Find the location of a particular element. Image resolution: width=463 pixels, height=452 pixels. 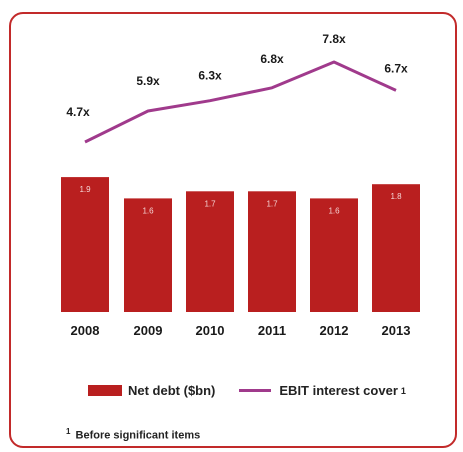

line-label-2013: 6.7x is located at coordinates (396, 68).